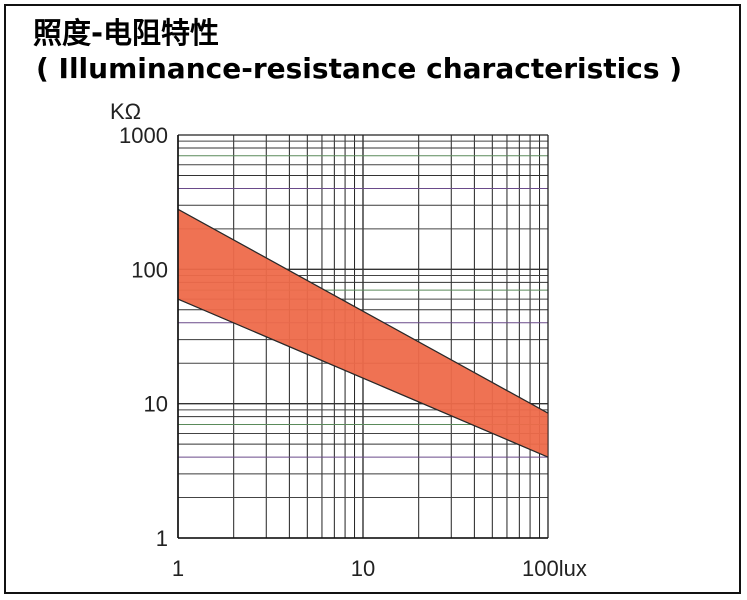 Image resolution: width=747 pixels, height=600 pixels. Describe the element at coordinates (125, 111) in the screenshot. I see `y-unit-label: KΩ` at that location.